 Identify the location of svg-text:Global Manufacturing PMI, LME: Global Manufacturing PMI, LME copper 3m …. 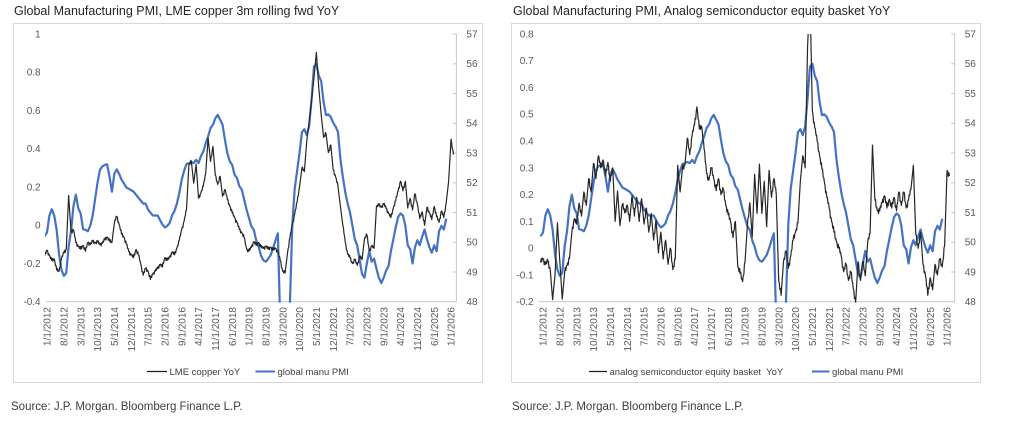
(177, 11).